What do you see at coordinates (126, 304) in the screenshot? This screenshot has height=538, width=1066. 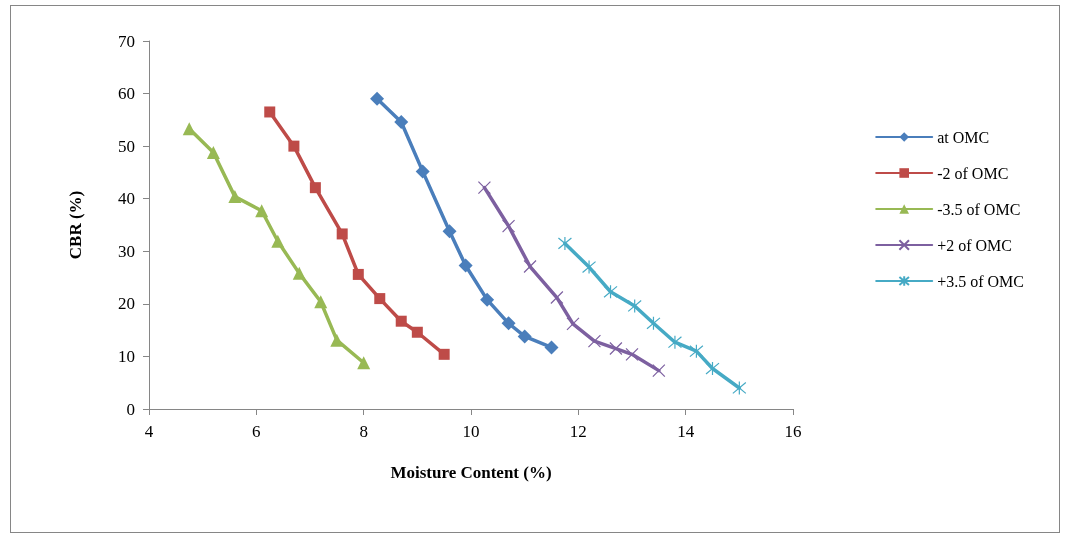 I see `y-tick-label: 20` at bounding box center [126, 304].